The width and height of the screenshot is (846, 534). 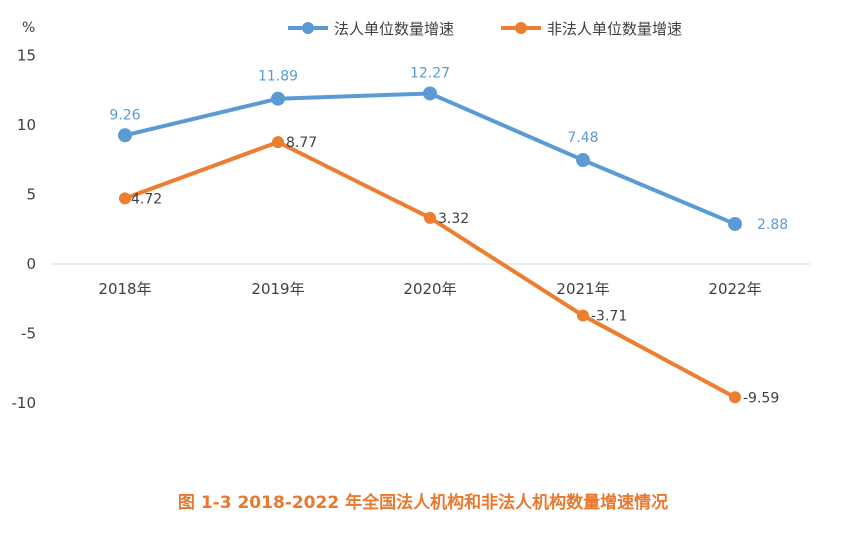 What do you see at coordinates (124, 115) in the screenshot?
I see `data-label: 9.26` at bounding box center [124, 115].